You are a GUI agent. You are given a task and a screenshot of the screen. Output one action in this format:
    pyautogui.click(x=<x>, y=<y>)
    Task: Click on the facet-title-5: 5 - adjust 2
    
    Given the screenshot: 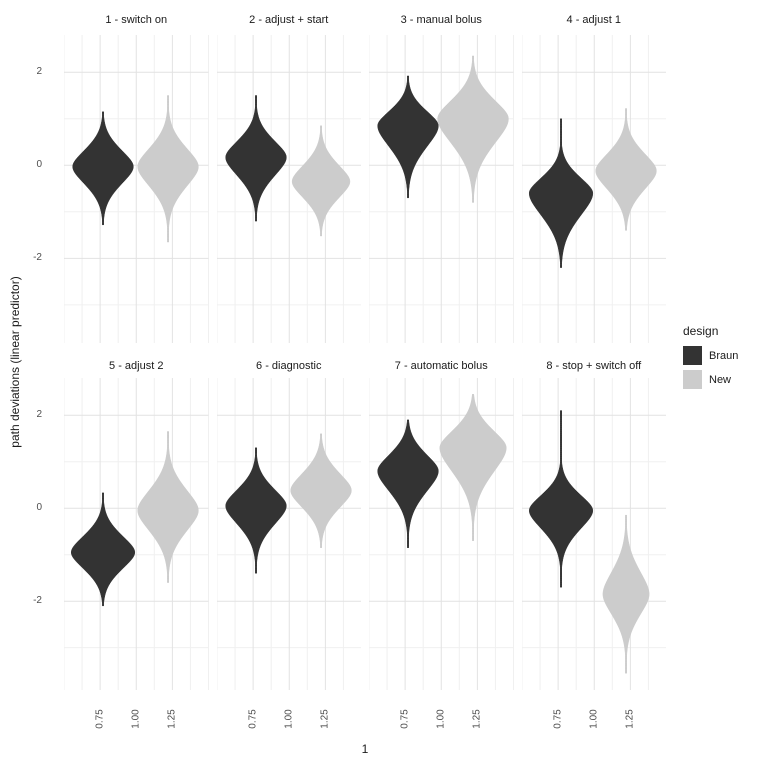 What is the action you would take?
    pyautogui.click(x=136, y=366)
    